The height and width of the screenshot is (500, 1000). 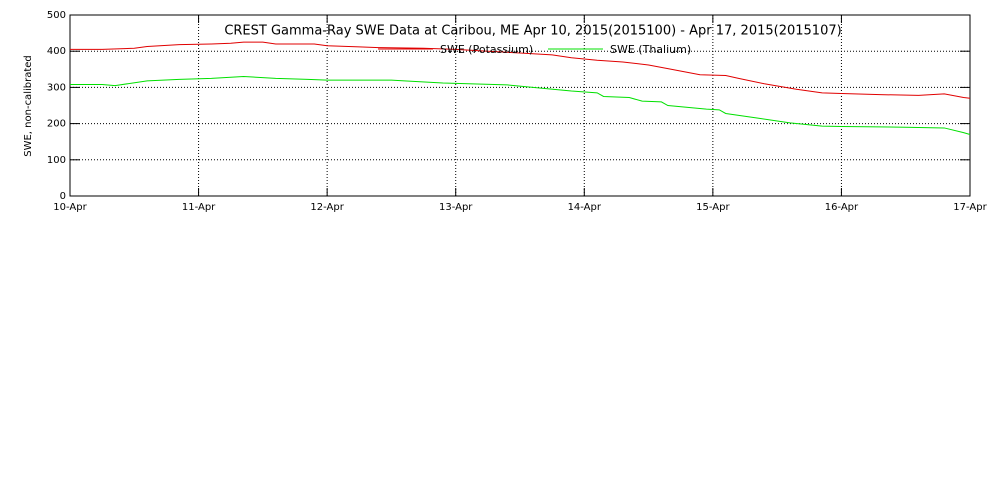 I want to click on x-tick-label: 15-Apr, so click(x=713, y=207).